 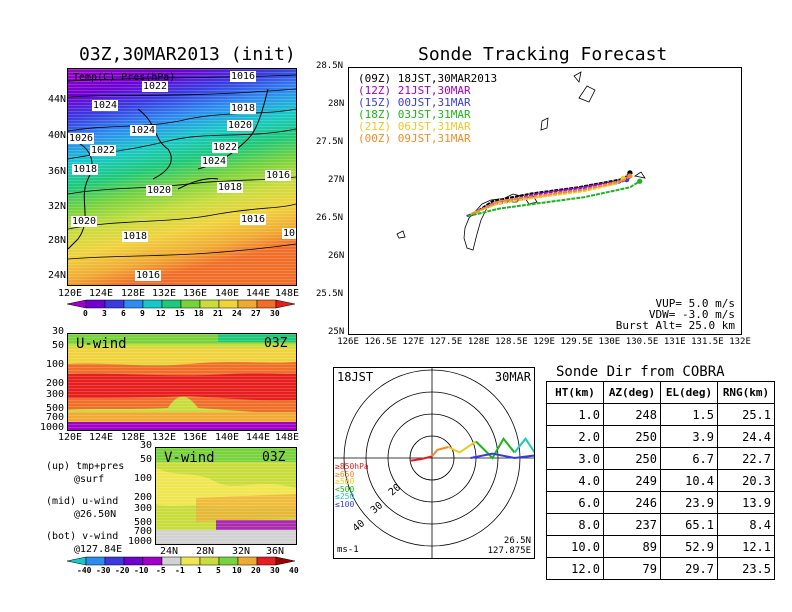 I want to click on temp-map-lat-tick: 24N, so click(x=57, y=275).